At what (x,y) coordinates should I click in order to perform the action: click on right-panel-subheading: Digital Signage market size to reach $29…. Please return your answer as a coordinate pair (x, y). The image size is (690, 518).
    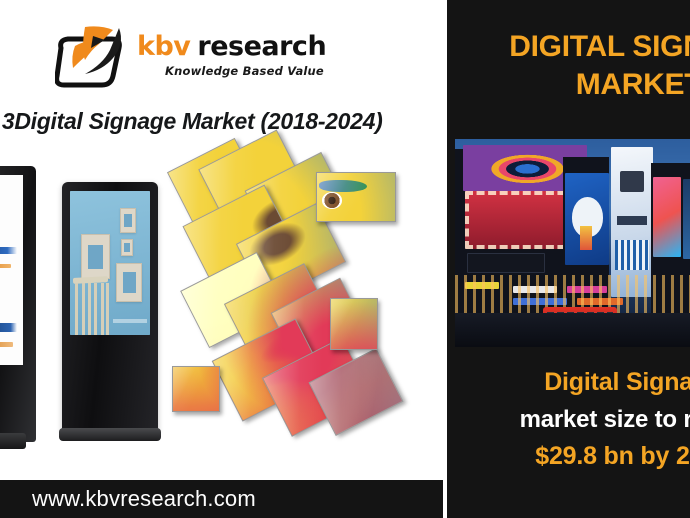
    Looking at the image, I should click on (576, 419).